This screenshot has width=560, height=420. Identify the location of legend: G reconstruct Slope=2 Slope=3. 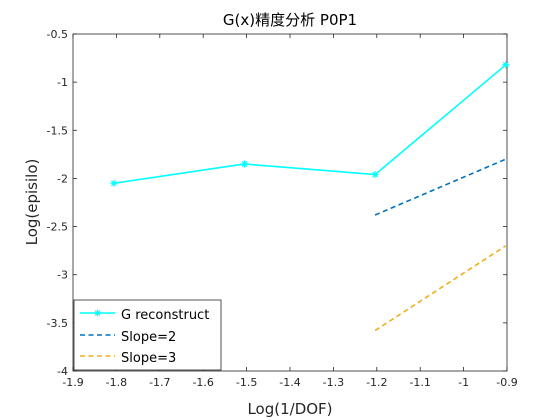
(147, 335).